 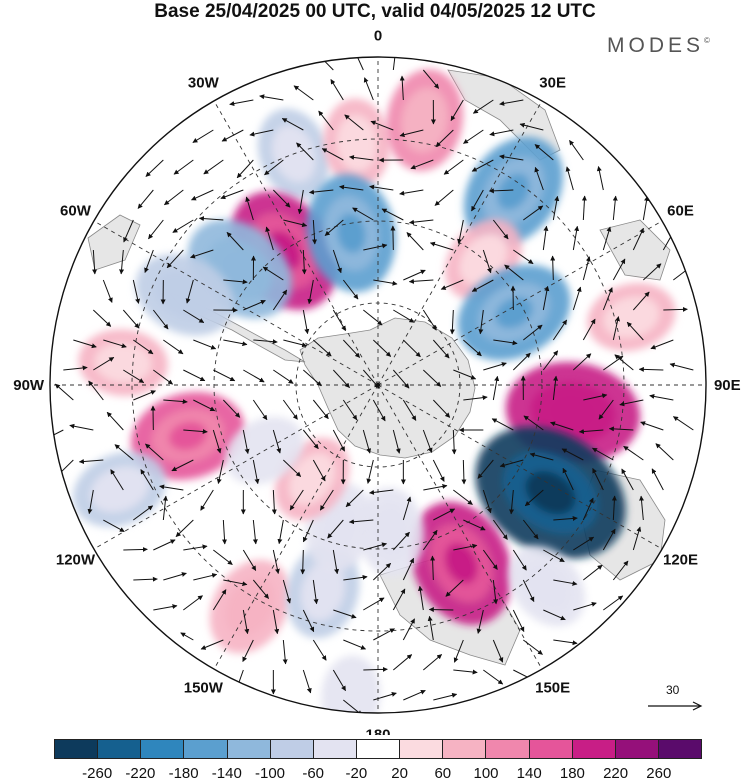 I want to click on colorbar-tick-label: 180, so click(x=572, y=773).